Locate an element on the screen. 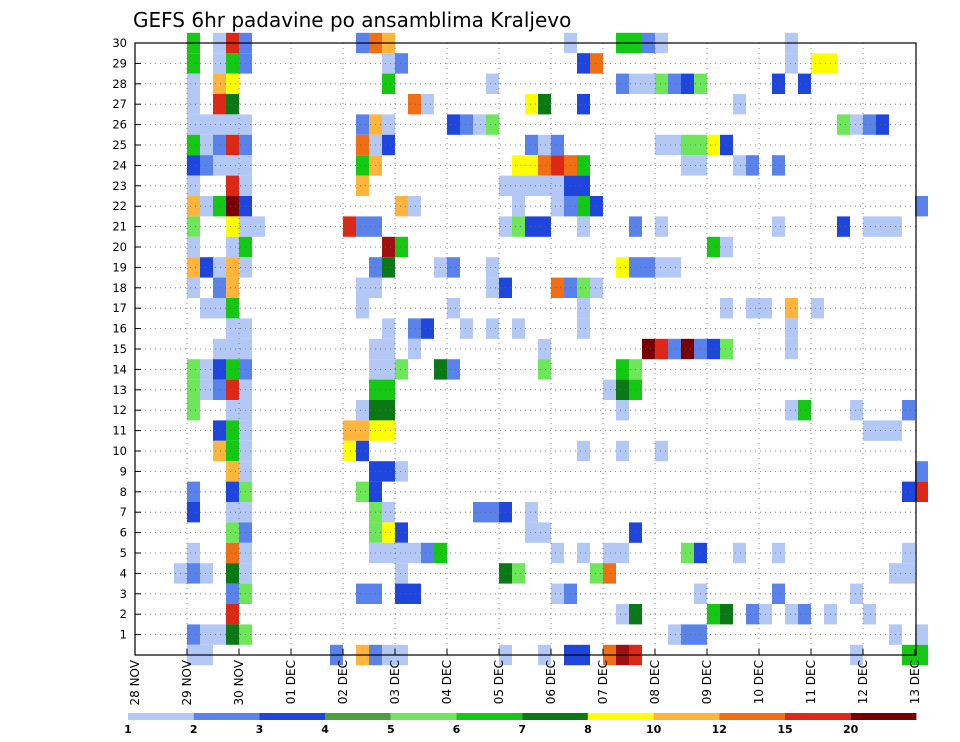 The height and width of the screenshot is (742, 960). x-tick-label: 01 DEC is located at coordinates (291, 682).